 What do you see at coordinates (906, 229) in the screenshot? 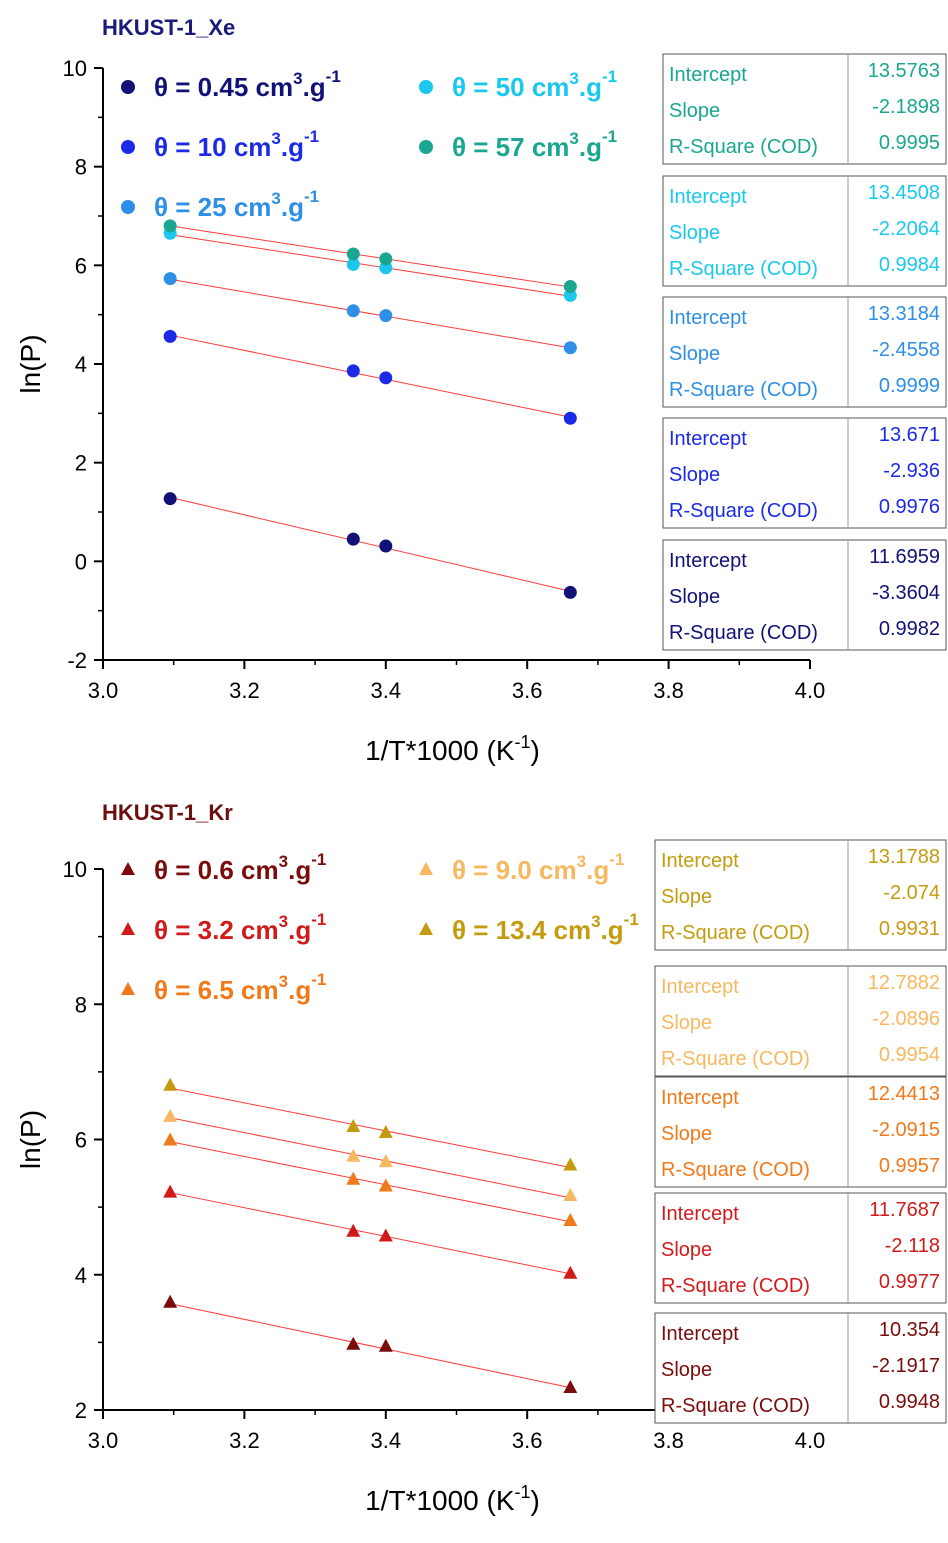
I see `stats-value: -2.2064` at bounding box center [906, 229].